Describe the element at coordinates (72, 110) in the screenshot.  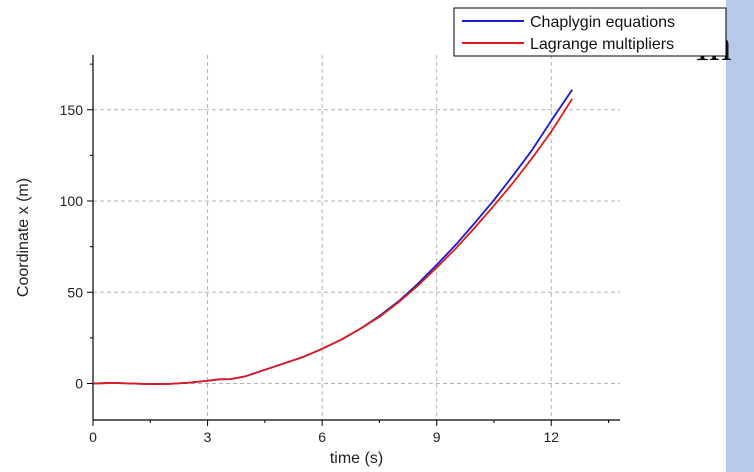
I see `y-tick-label: 150` at that location.